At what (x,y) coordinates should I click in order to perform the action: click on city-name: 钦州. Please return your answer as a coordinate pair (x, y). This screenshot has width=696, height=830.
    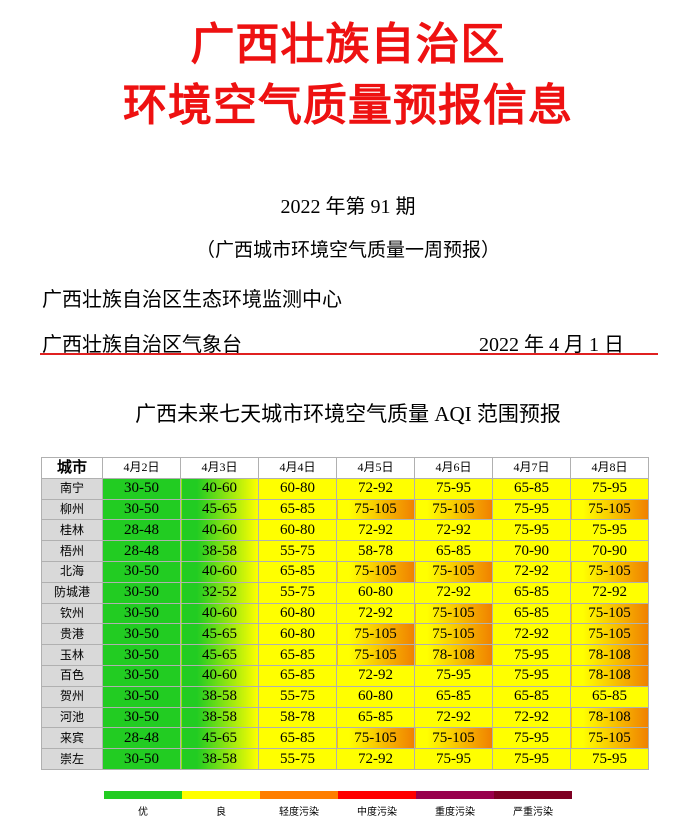
    Looking at the image, I should click on (72, 613).